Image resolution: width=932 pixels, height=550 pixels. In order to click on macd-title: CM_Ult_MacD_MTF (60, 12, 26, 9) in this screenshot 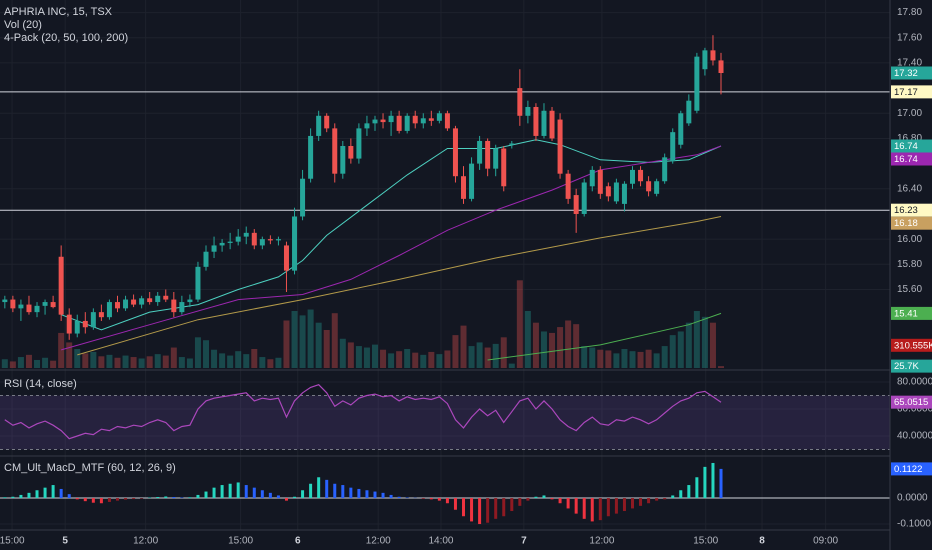, I will do `click(90, 468)`.